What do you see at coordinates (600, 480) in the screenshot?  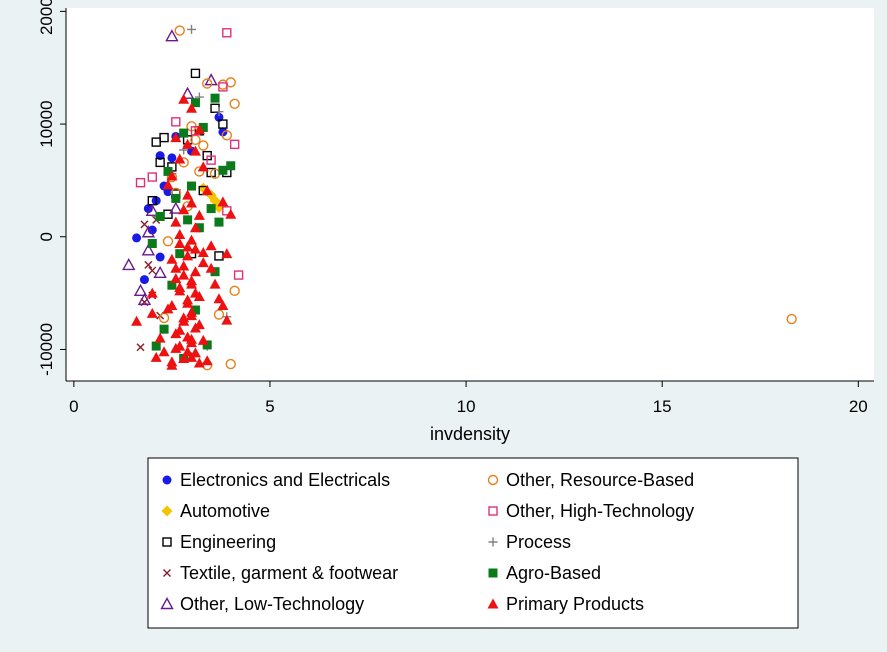 I see `legend-label: Other, Resource-Based` at bounding box center [600, 480].